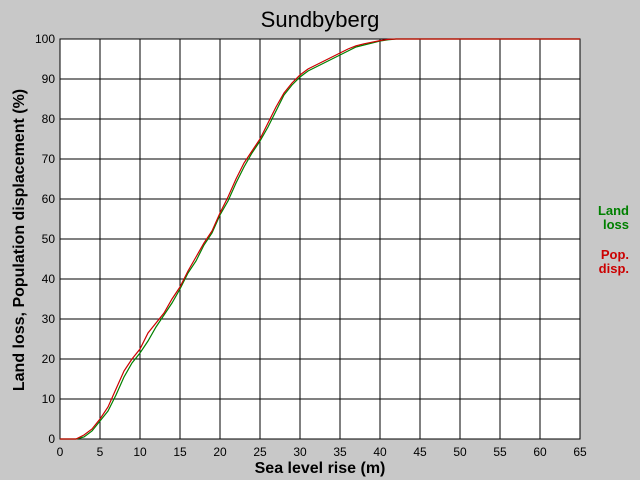 This screenshot has height=480, width=640. What do you see at coordinates (100, 452) in the screenshot?
I see `x-tick-label: 5` at bounding box center [100, 452].